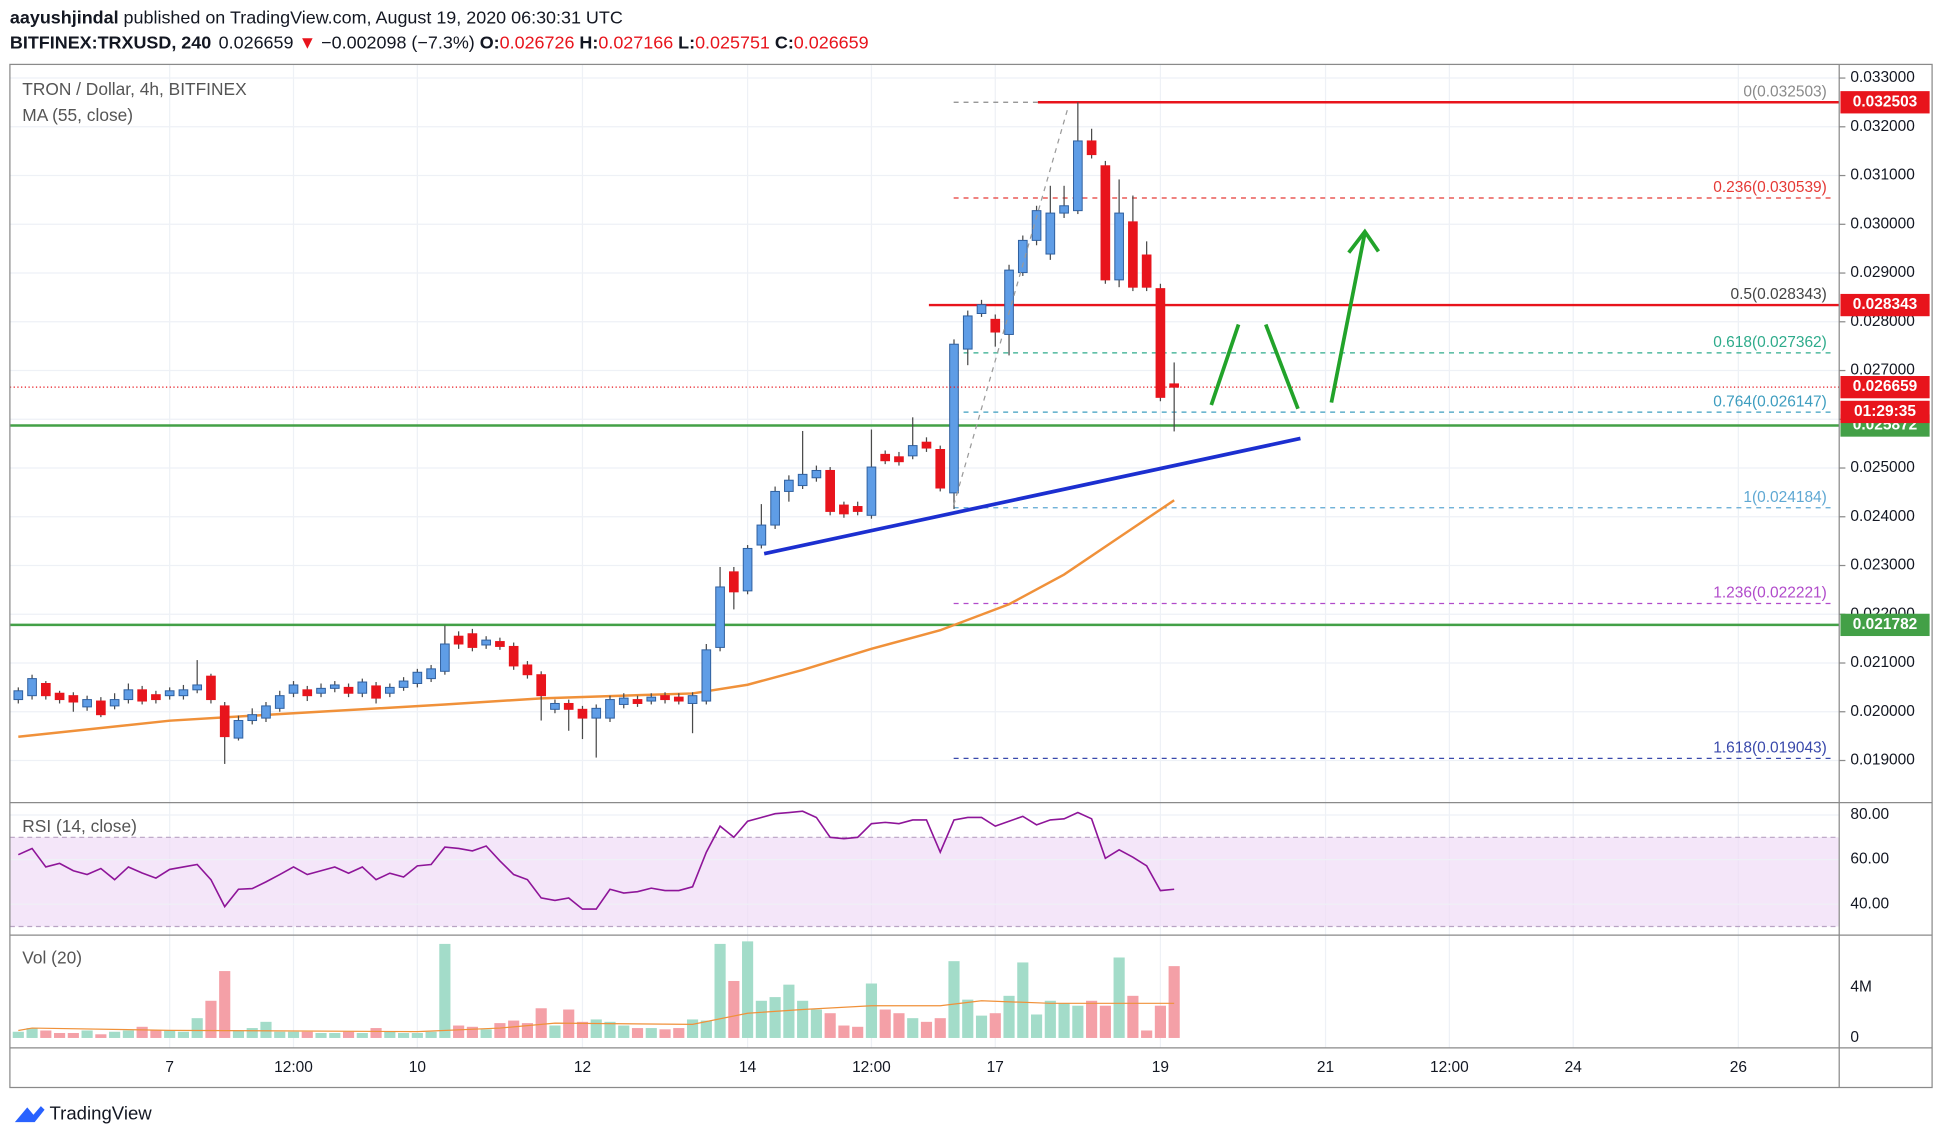 The width and height of the screenshot is (1942, 1142). What do you see at coordinates (1364, 241) in the screenshot?
I see `arrow-head` at bounding box center [1364, 241].